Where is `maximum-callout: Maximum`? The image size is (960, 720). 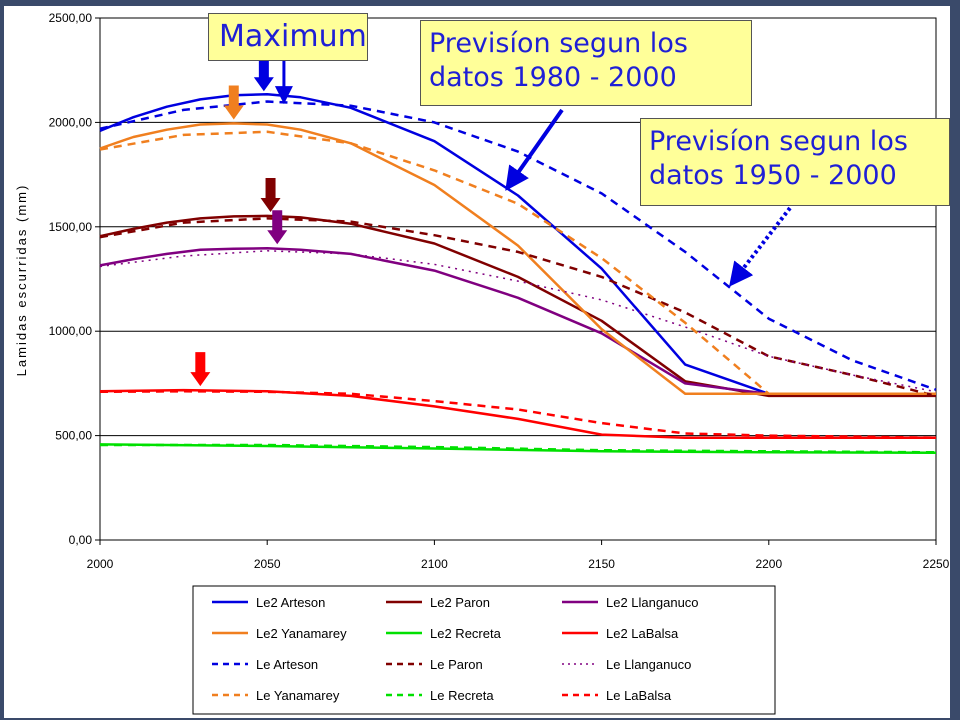
maximum-callout: Maximum is located at coordinates (288, 37).